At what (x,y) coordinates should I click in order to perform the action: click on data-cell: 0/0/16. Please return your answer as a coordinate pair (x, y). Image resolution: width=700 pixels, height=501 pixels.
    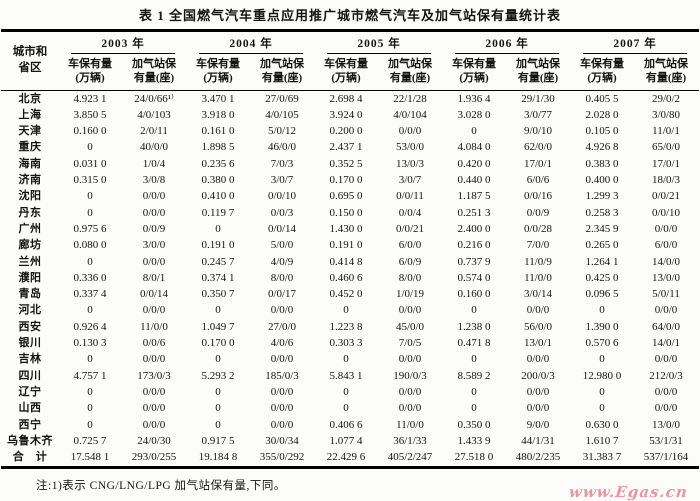
    Looking at the image, I should click on (538, 196).